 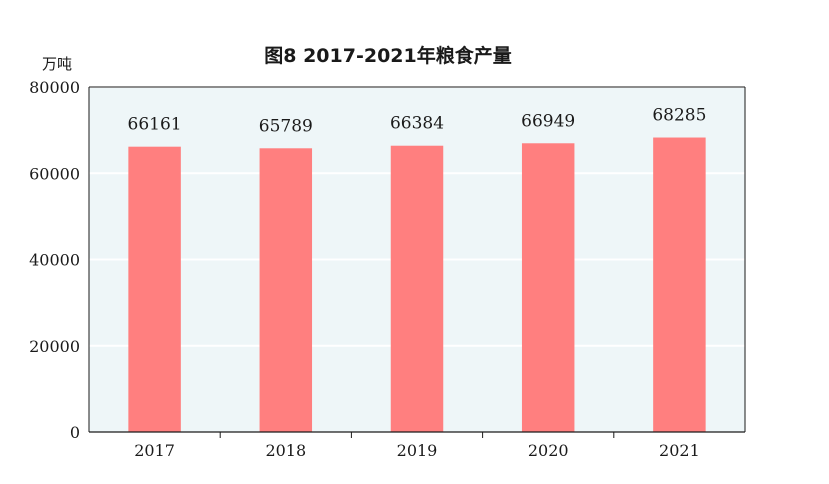 I want to click on x-tick-label-2020: 2020, so click(x=548, y=450).